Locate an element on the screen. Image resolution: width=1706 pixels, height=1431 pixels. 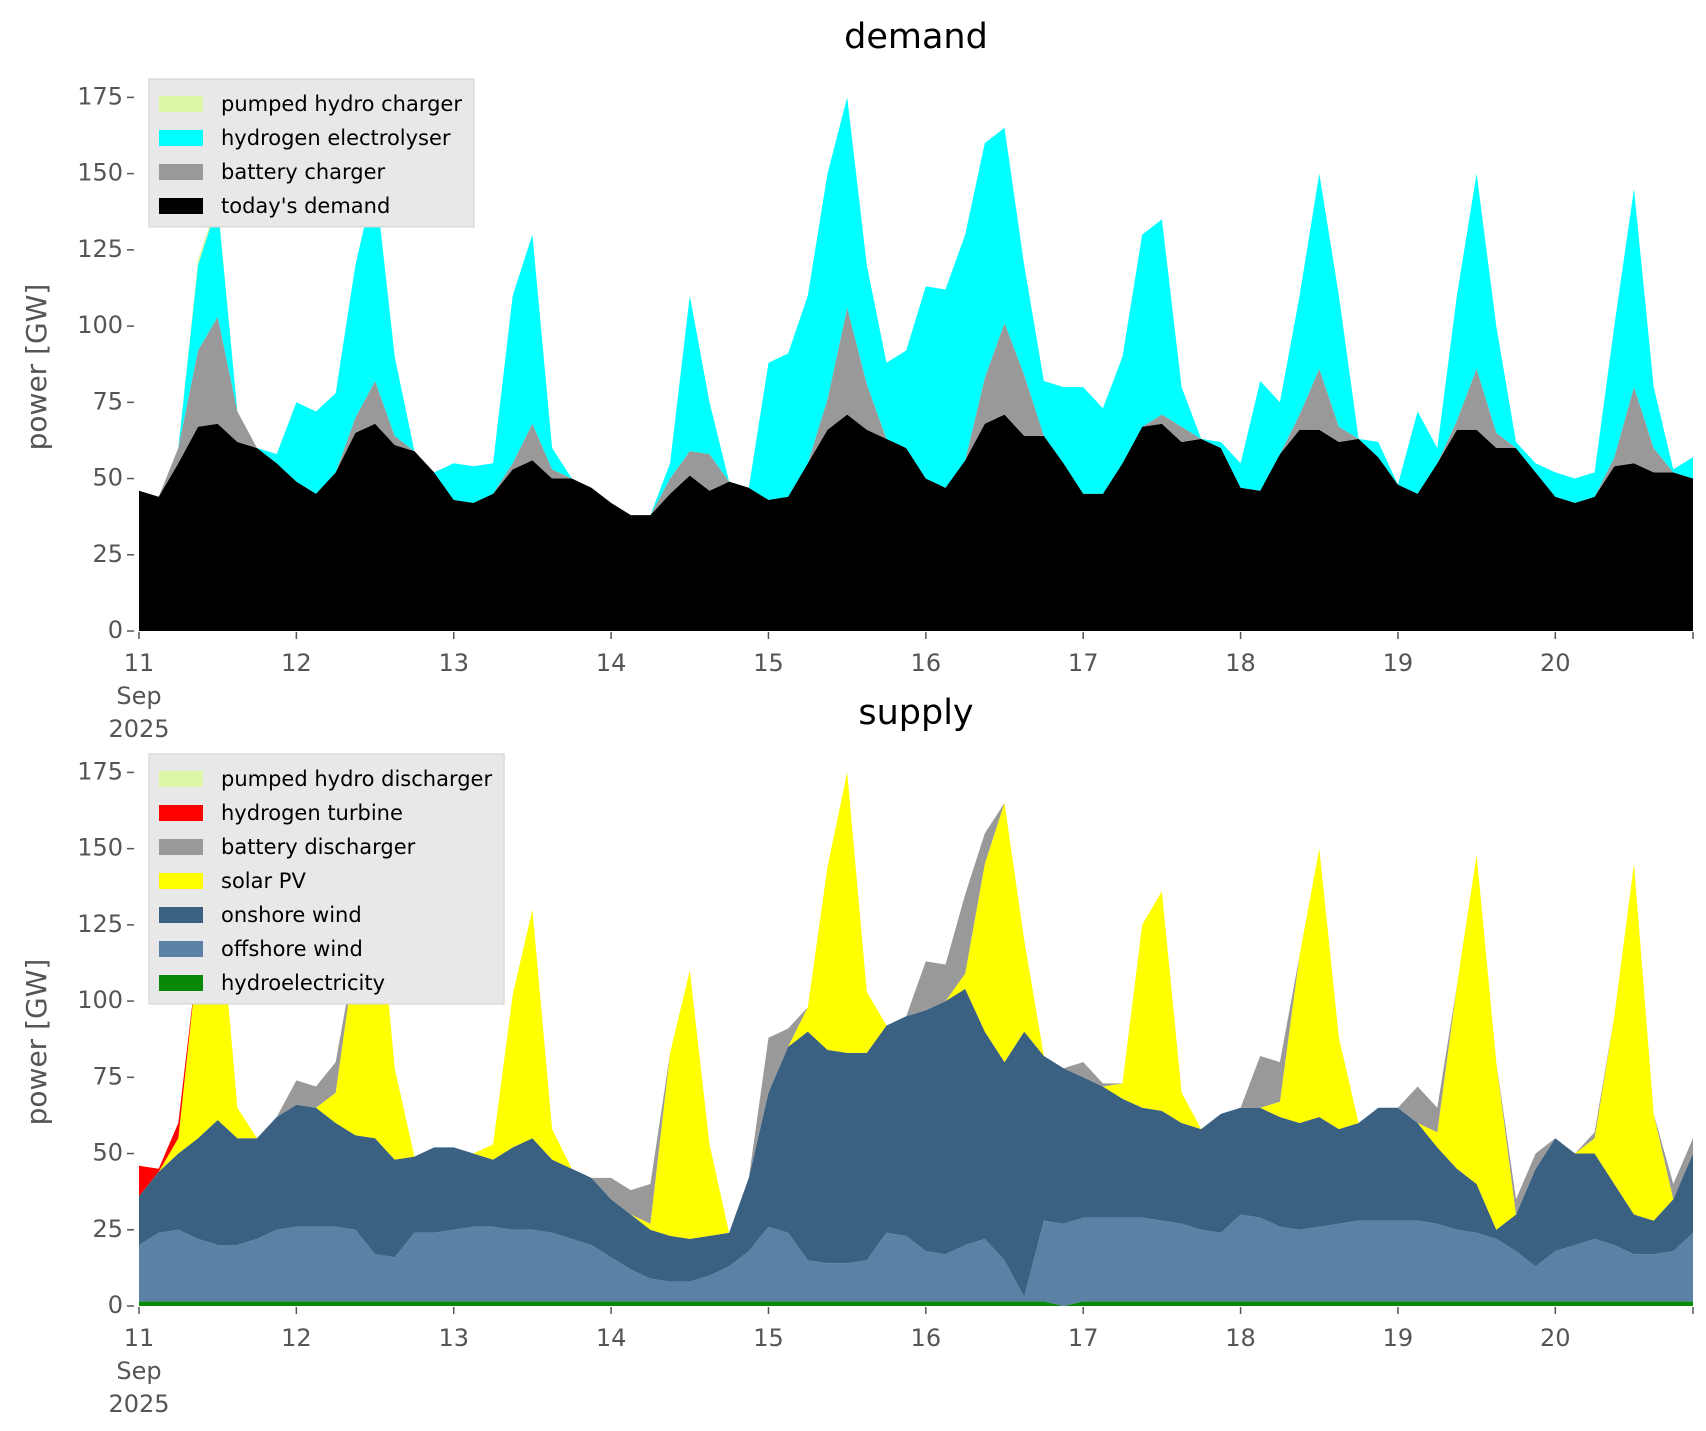
legend-label: battery charger is located at coordinates (303, 172).